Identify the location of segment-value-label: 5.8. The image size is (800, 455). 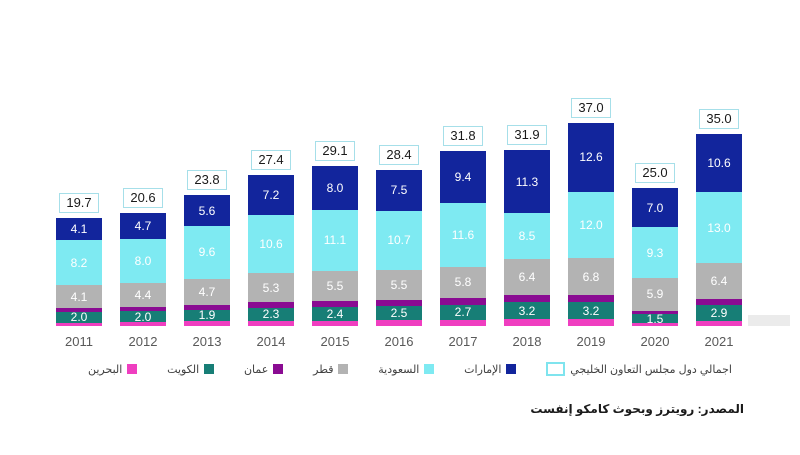
(463, 282).